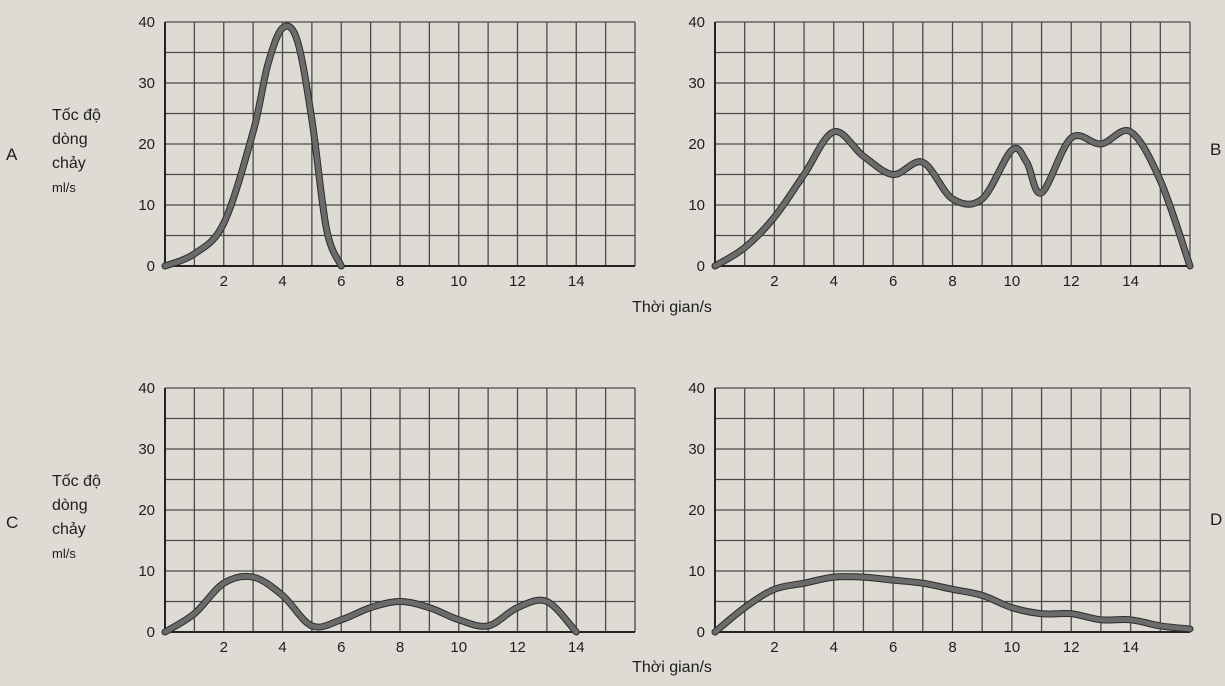 Image resolution: width=1225 pixels, height=686 pixels. Describe the element at coordinates (12, 522) in the screenshot. I see `panel-letter: C` at that location.